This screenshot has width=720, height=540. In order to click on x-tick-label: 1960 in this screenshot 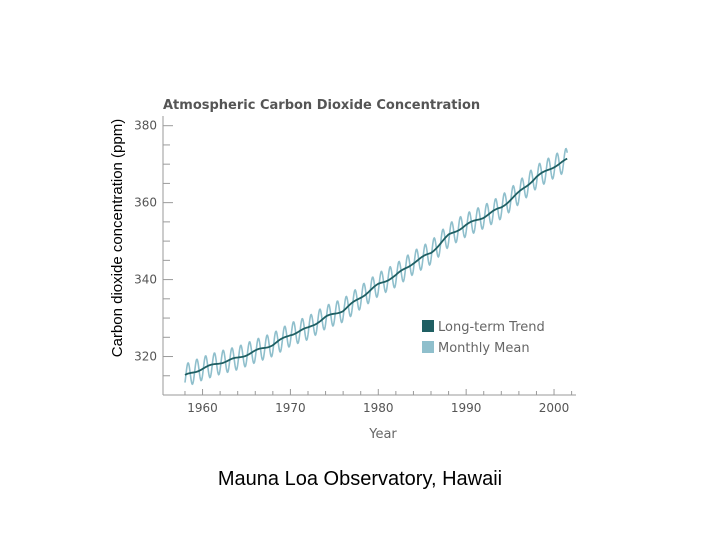, I will do `click(202, 408)`.